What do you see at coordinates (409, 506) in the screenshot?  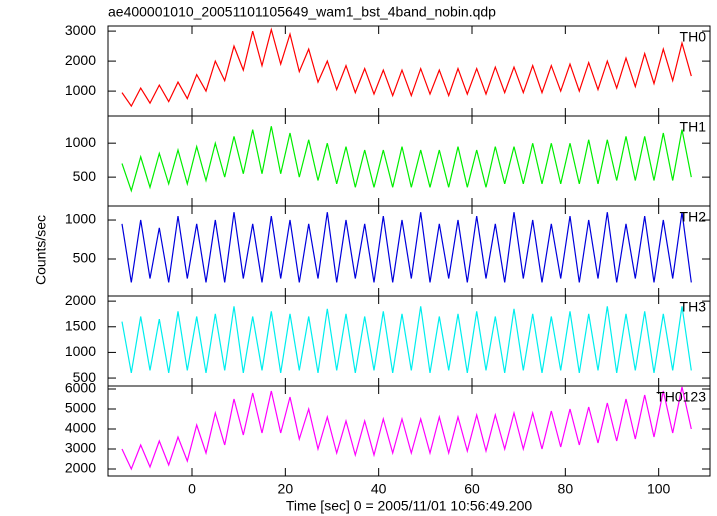 I see `x-axis-label: Time [sec] 0 = 2005/11/01 10:56:49.200` at bounding box center [409, 506].